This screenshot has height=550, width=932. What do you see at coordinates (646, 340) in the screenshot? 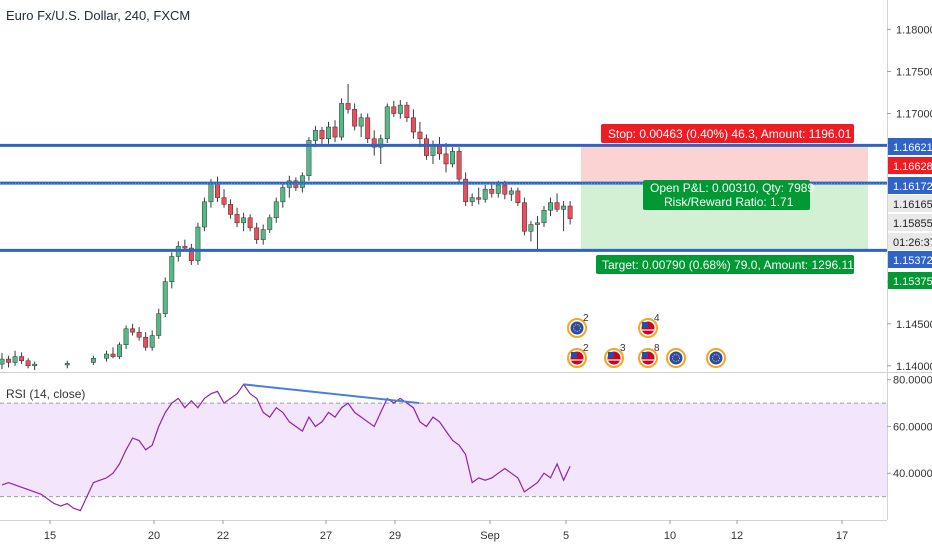
I see `economic-events: 2 2 3 8 4` at bounding box center [646, 340].